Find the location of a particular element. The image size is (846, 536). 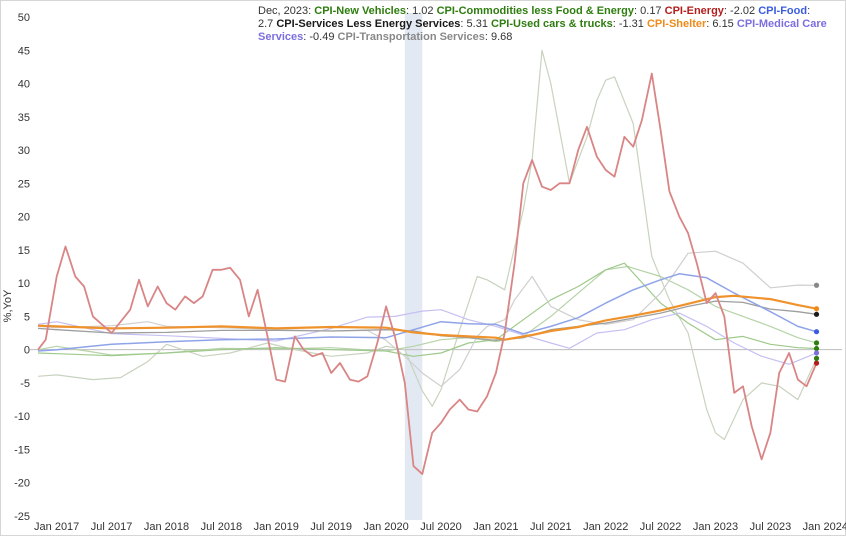

legend-series-value: 6.15 is located at coordinates (723, 24).